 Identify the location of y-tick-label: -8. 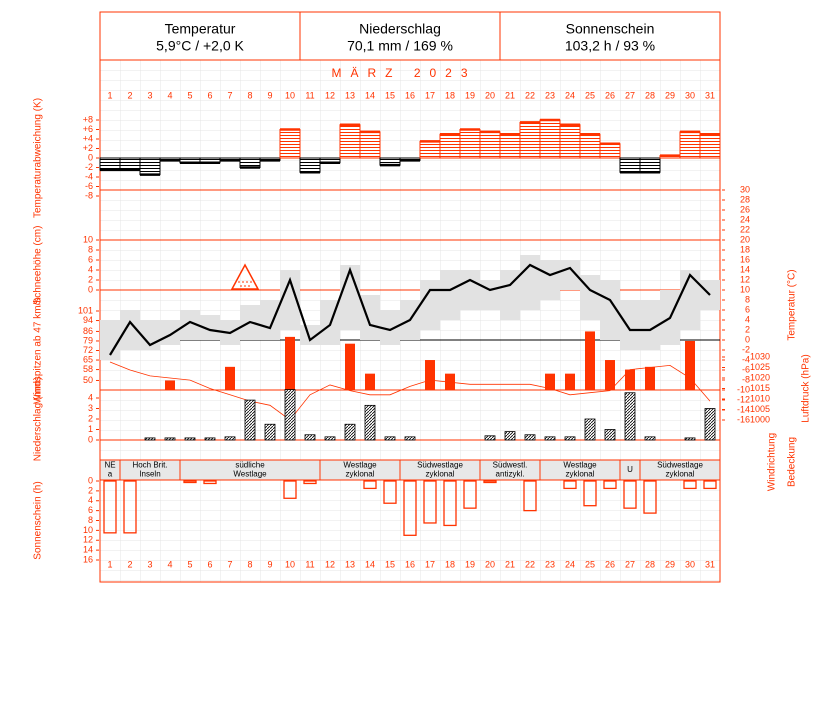
(89, 195).